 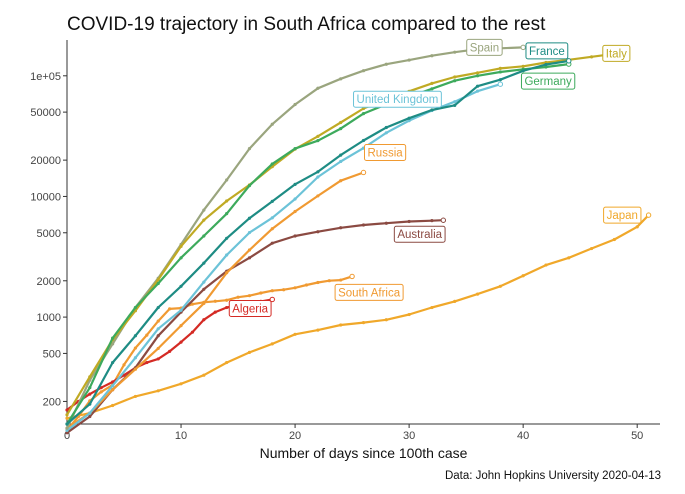 I want to click on y-tick-label: 10000, so click(x=45, y=197).